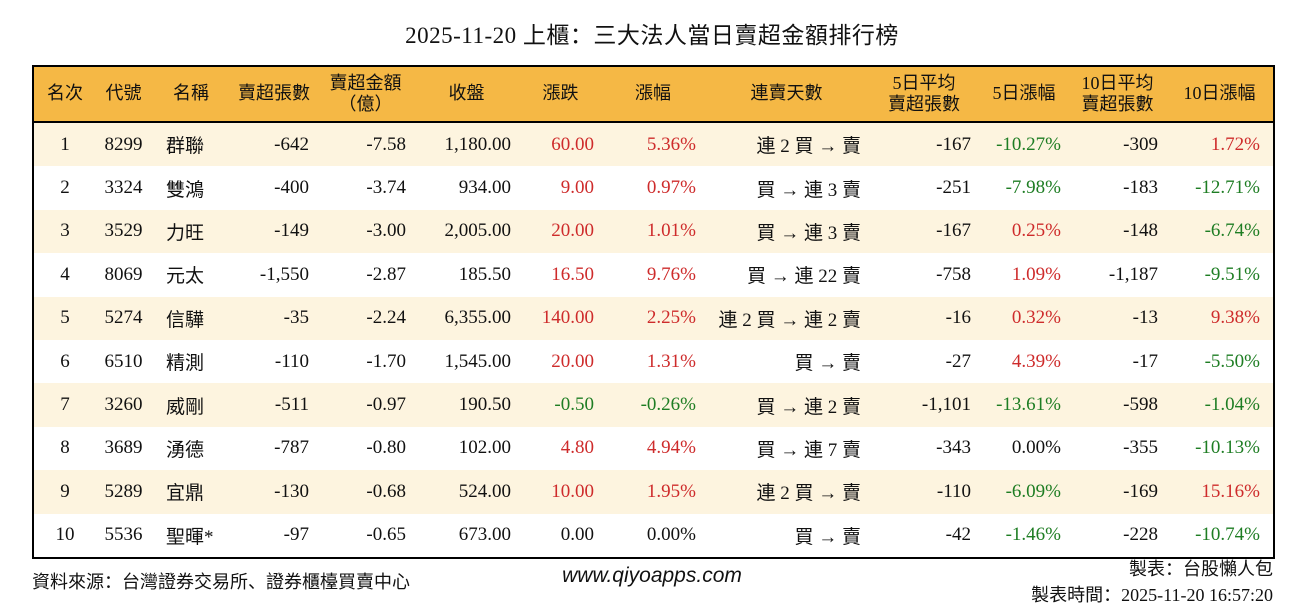 Image resolution: width=1304 pixels, height=612 pixels. Describe the element at coordinates (577, 535) in the screenshot. I see `cell-change: 0.00` at that location.